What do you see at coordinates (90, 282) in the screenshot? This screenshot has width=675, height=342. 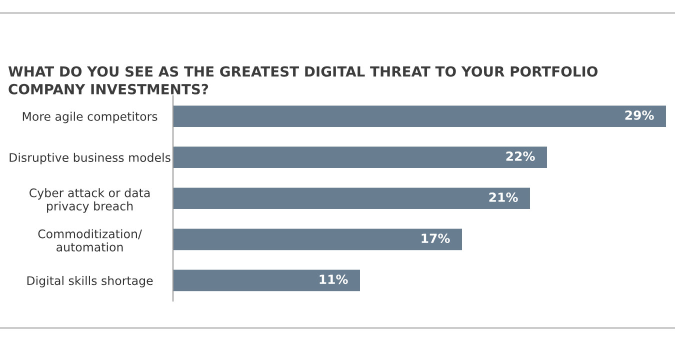 I see `y-tick-label: Digital skills shortage` at bounding box center [90, 282].